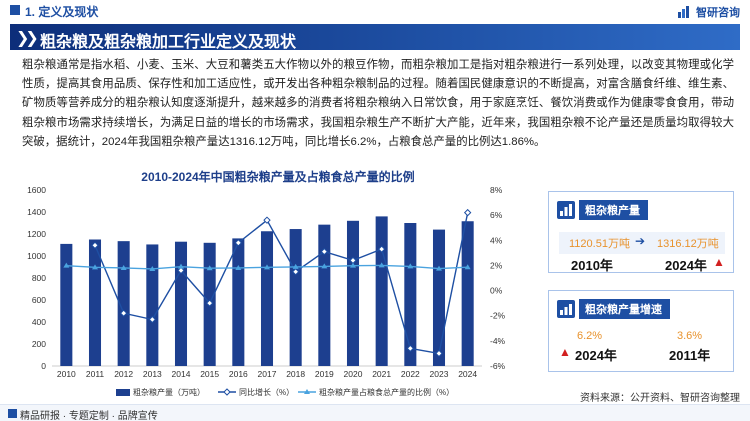 The width and height of the screenshot is (750, 421). I want to click on footer-services: 精品研报 · 专题定制 · 品牌宣传, so click(89, 416).